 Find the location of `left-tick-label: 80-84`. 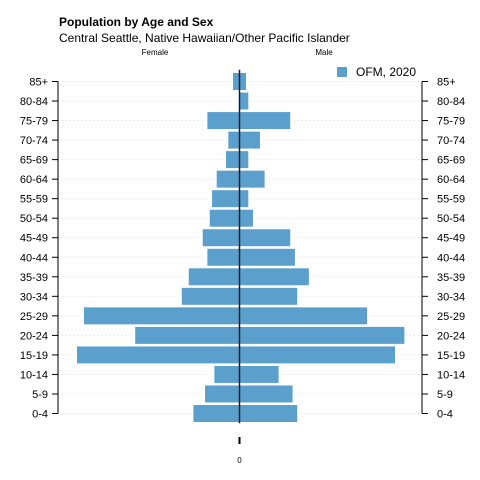

left-tick-label: 80-84 is located at coordinates (34, 102).